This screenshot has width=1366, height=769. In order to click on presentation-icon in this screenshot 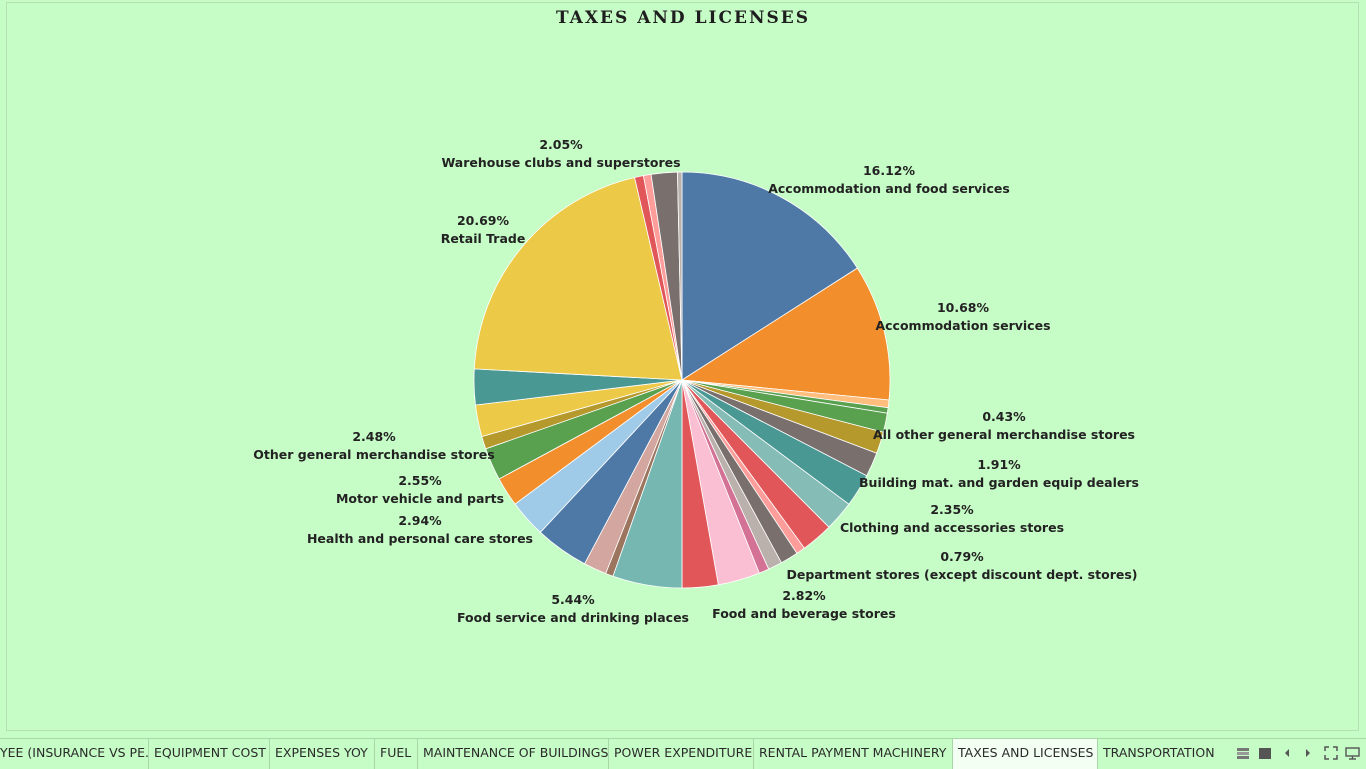, I will do `click(1352, 753)`.